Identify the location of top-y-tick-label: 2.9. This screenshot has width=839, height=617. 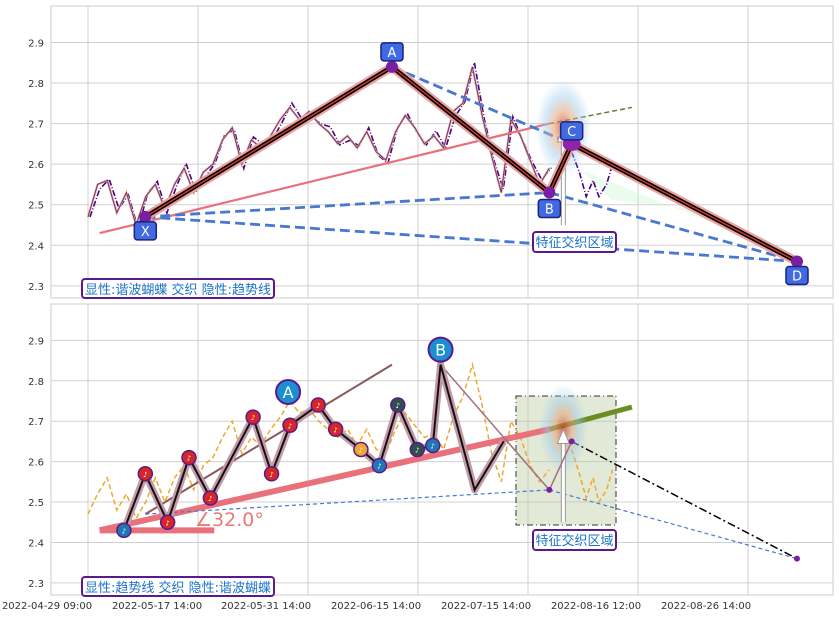
(36, 44).